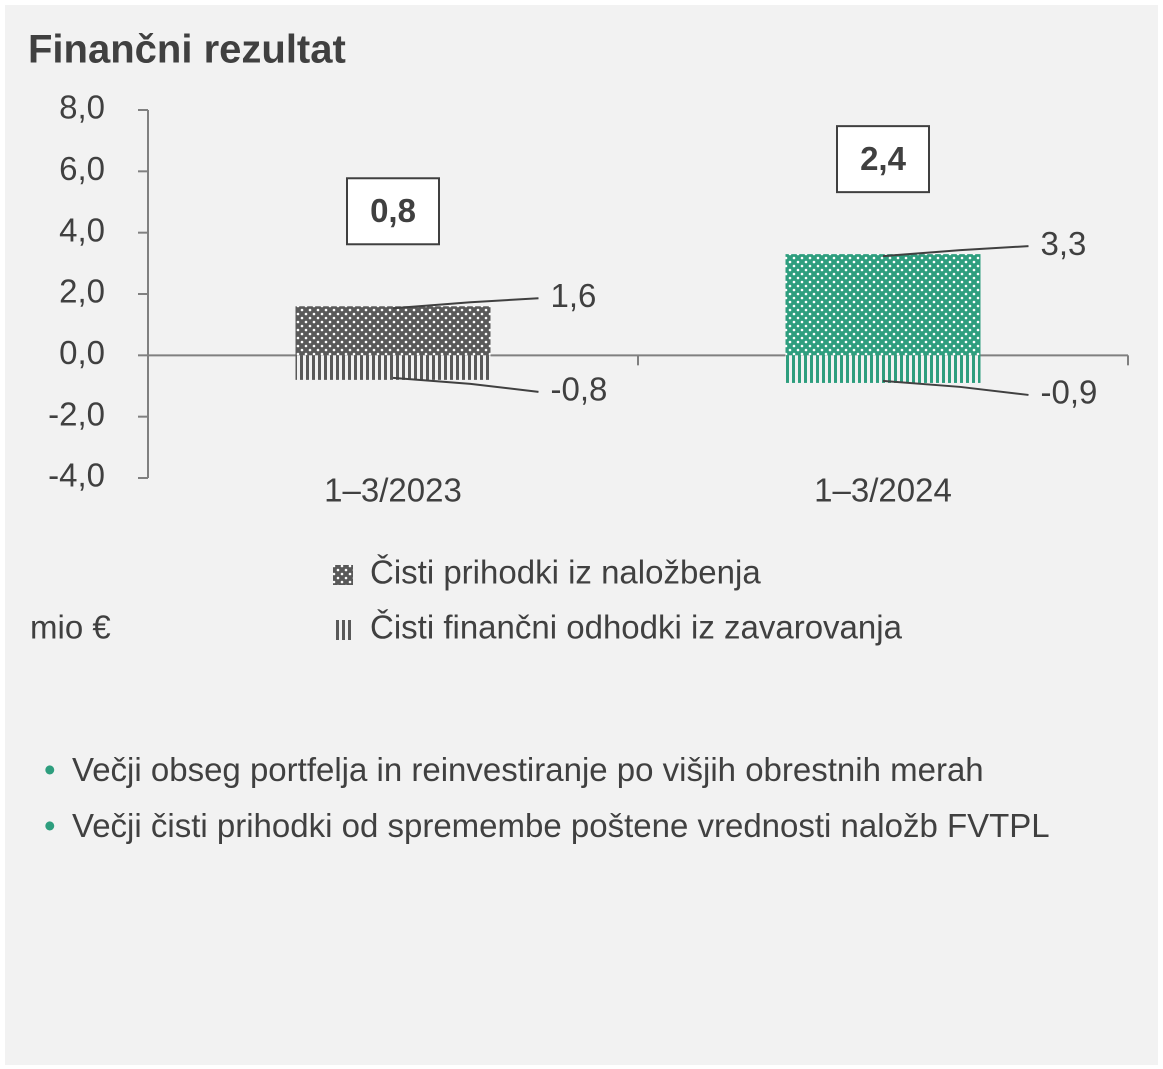 The image size is (1163, 1069). I want to click on total-label: 2,4, so click(883, 158).